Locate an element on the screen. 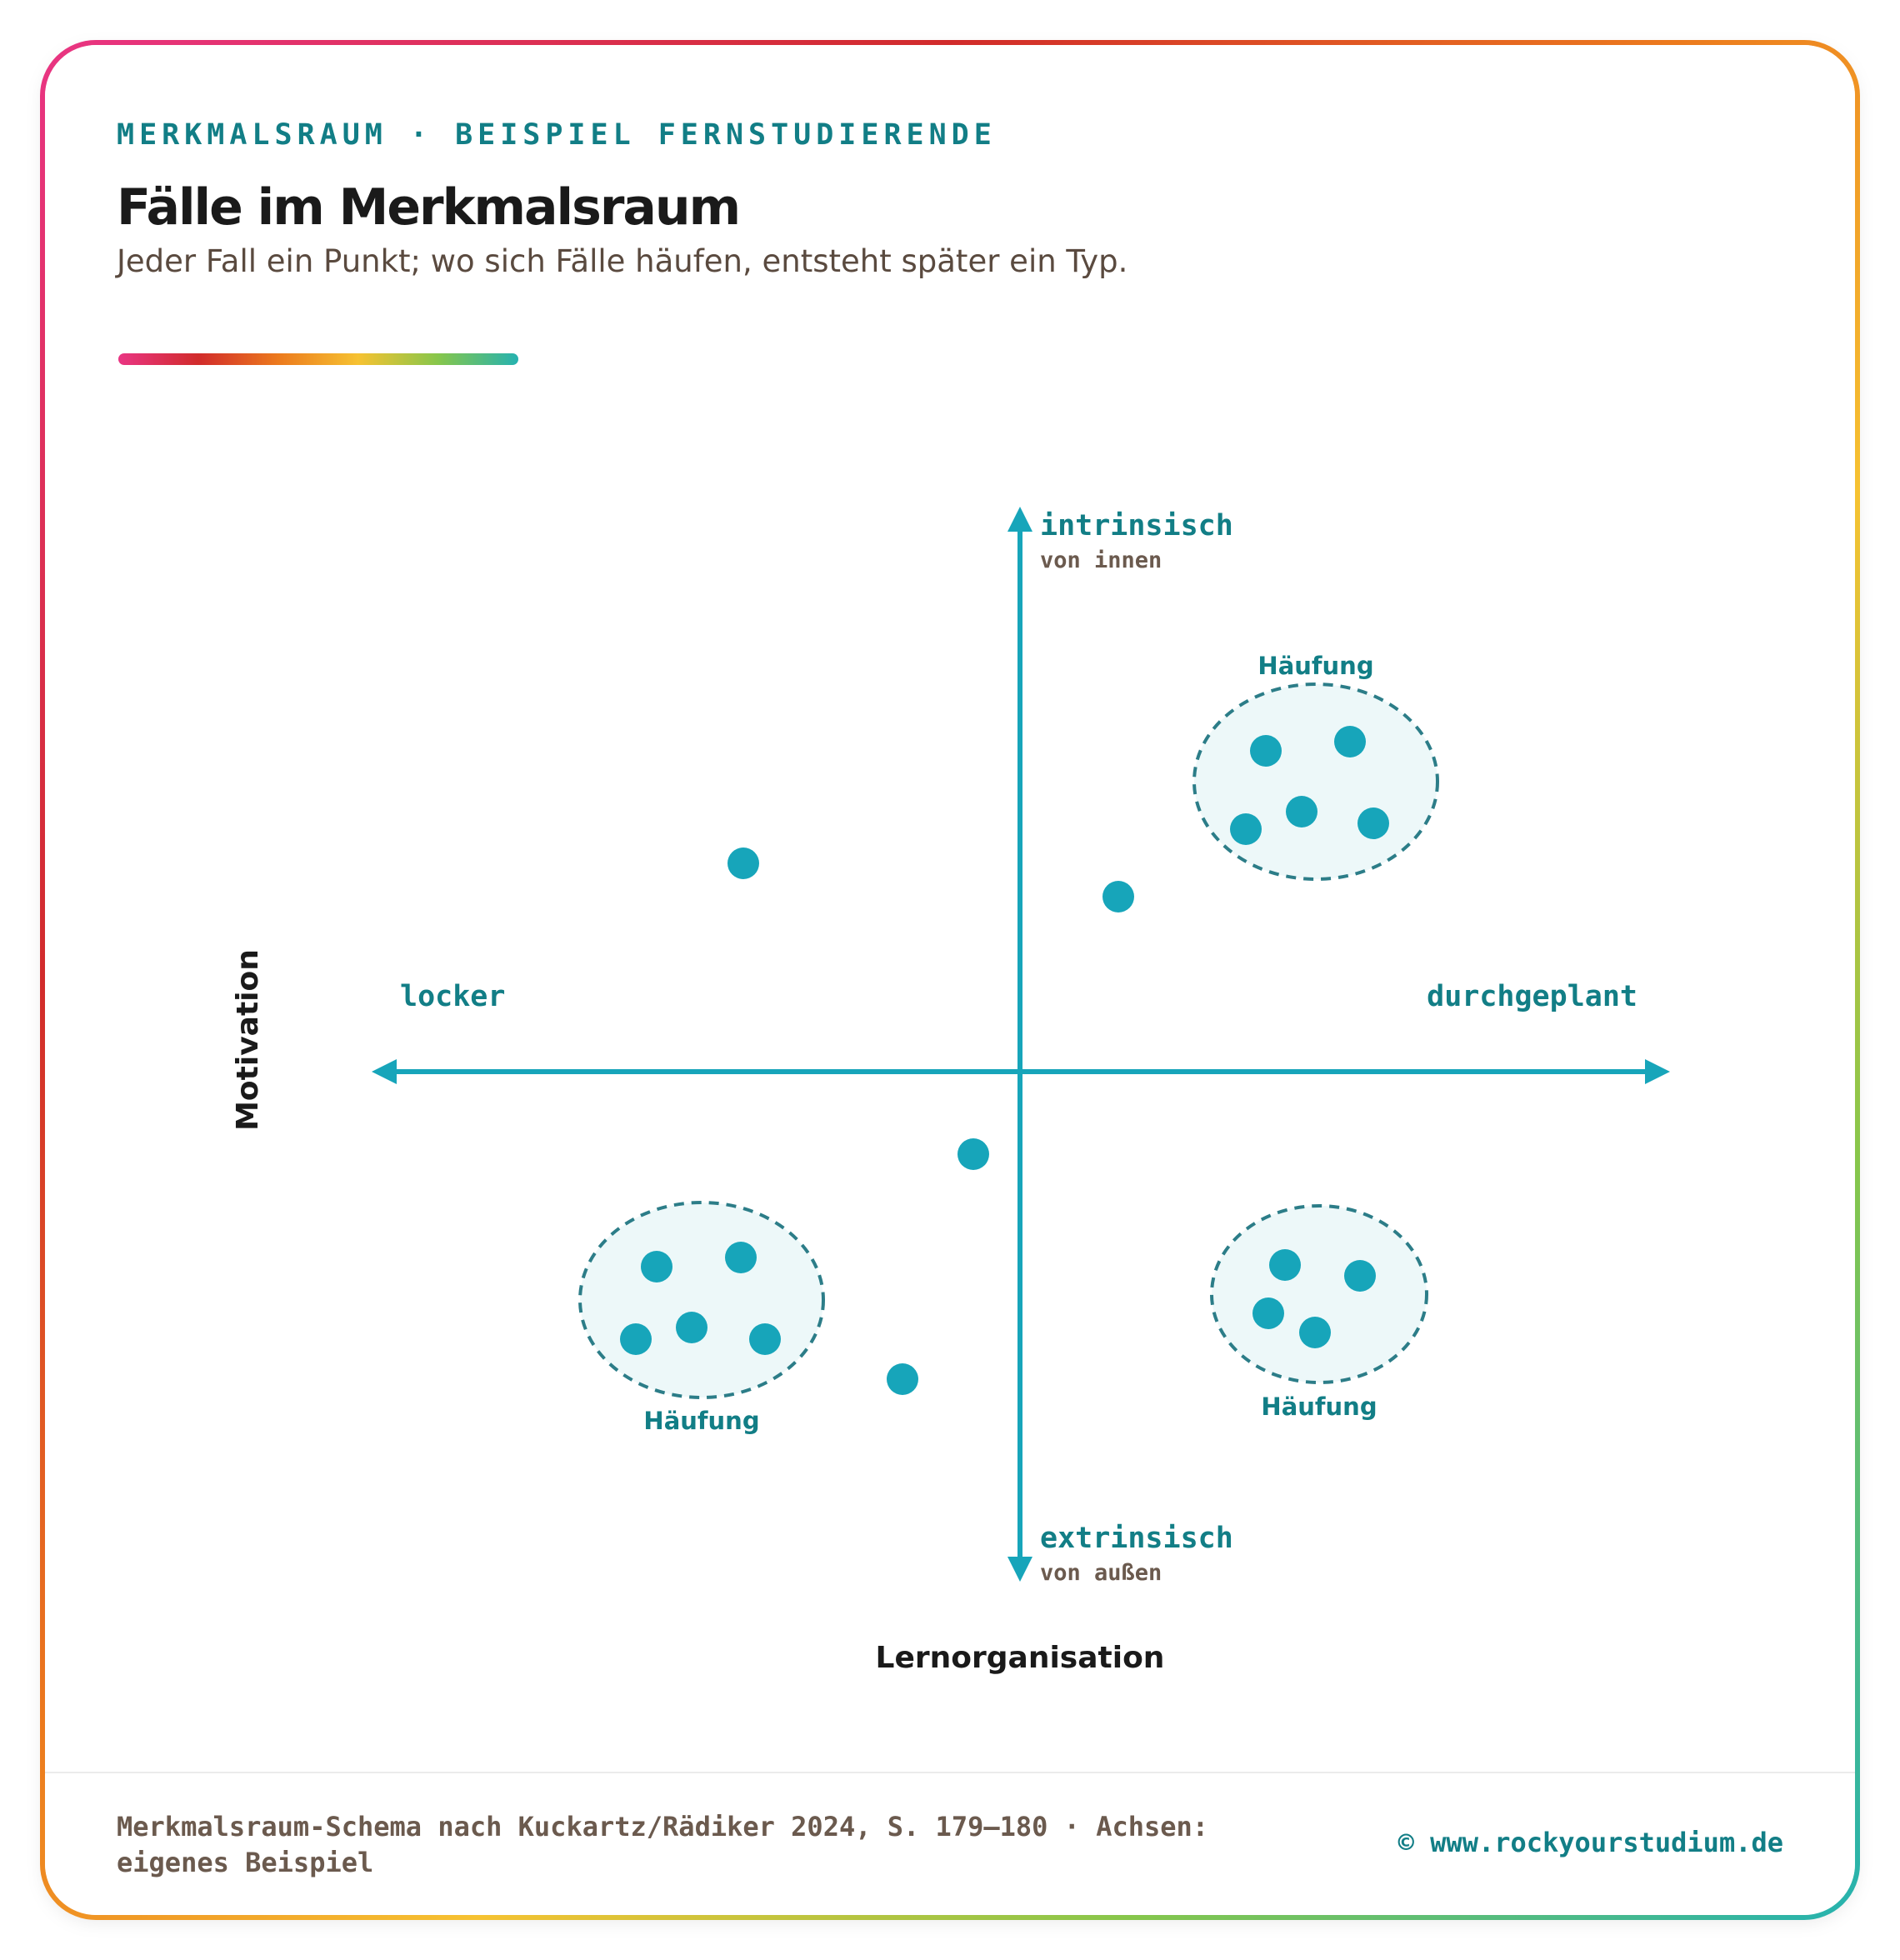 This screenshot has height=1960, width=1900. page-title: Fälle im Merkmalsraum is located at coordinates (429, 207).